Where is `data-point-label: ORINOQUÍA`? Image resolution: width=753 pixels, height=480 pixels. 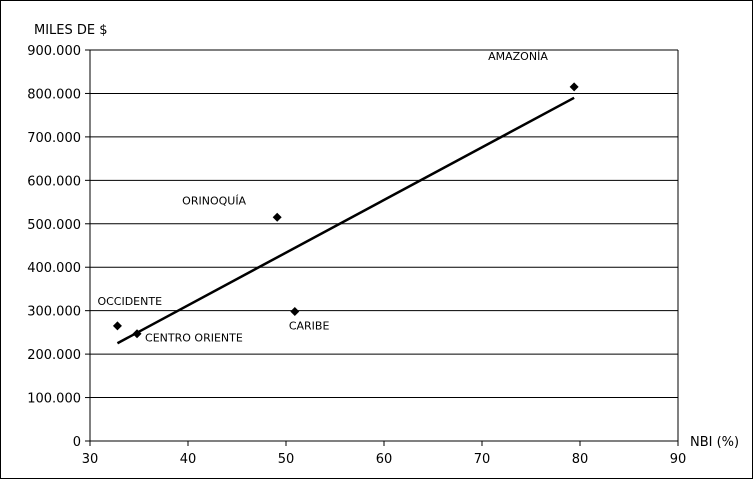
data-point-label: ORINOQUÍA is located at coordinates (214, 200).